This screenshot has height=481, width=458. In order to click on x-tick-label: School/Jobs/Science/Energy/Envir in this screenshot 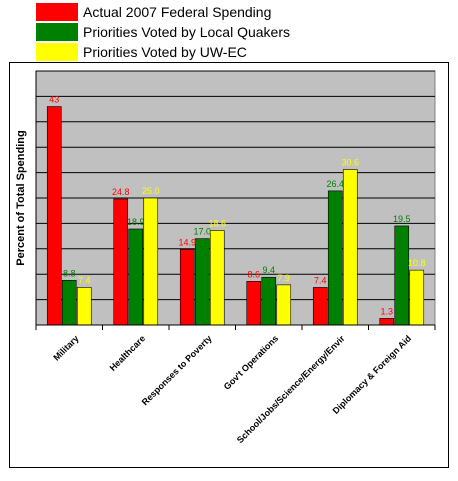, I will do `click(291, 389)`.